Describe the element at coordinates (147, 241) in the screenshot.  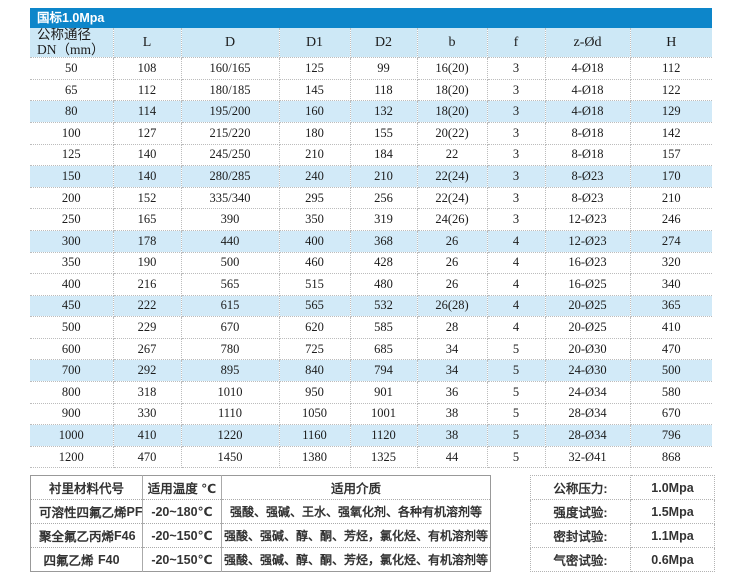
I see `table-cell: 178` at that location.